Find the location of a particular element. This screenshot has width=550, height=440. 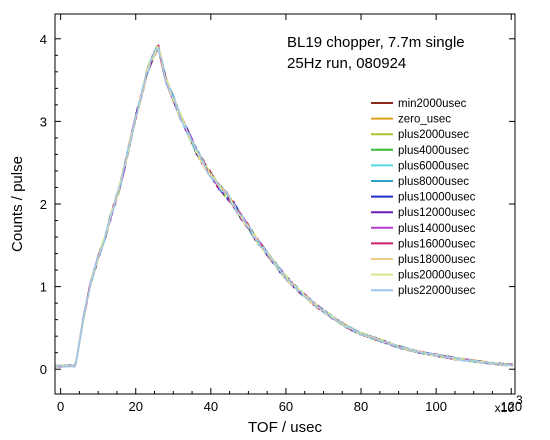

x-tick-label: 0 is located at coordinates (60, 406).